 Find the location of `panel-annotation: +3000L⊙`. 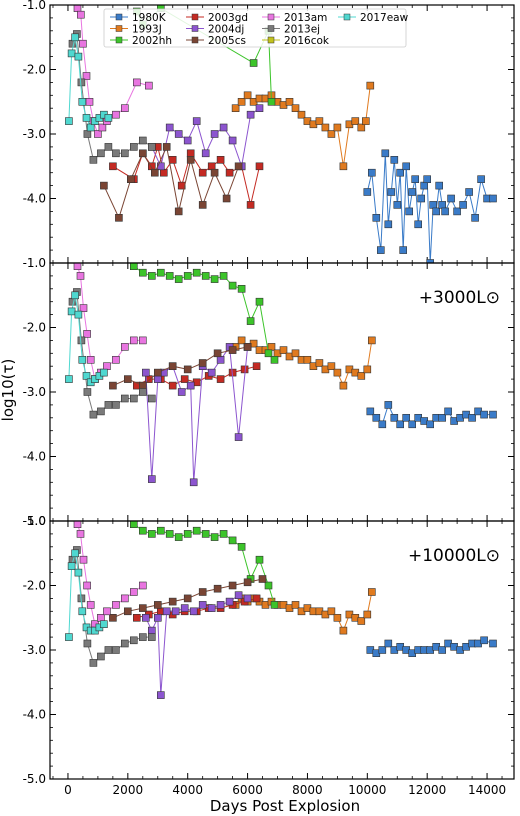

panel-annotation: +3000L⊙ is located at coordinates (459, 298).